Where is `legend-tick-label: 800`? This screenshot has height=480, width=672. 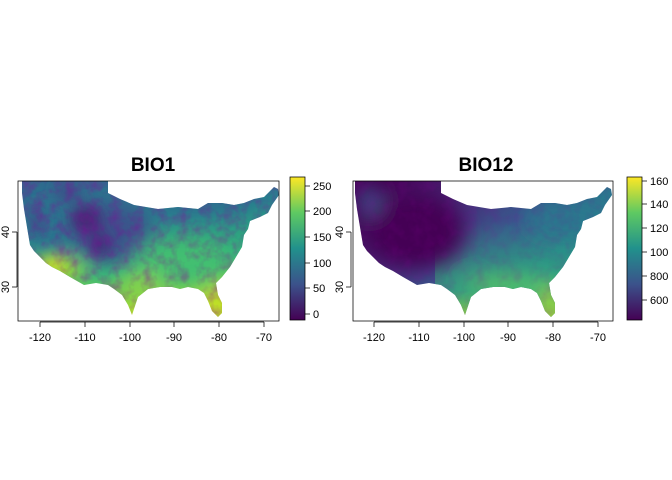
legend-tick-label: 800 is located at coordinates (659, 277).